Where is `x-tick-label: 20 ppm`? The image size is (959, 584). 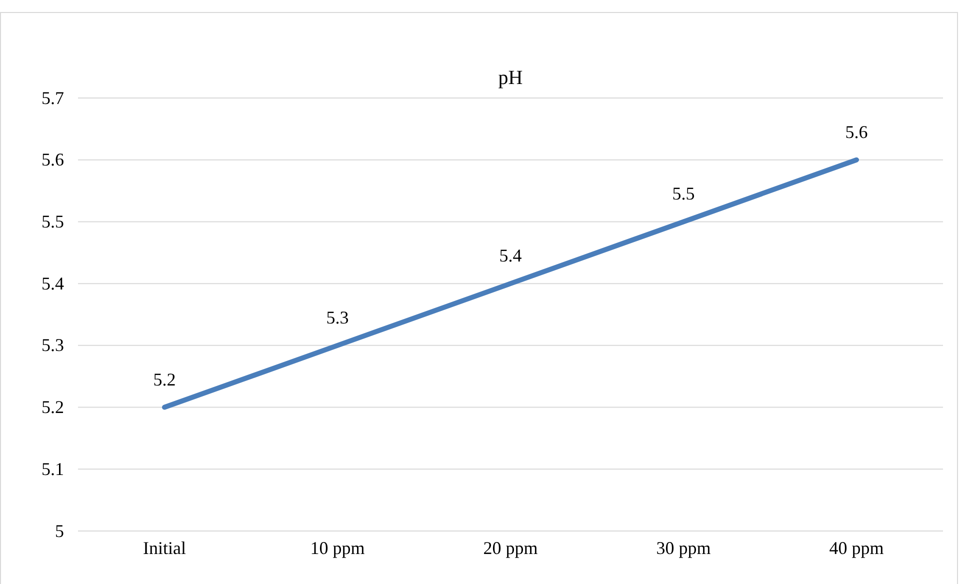 x-tick-label: 20 ppm is located at coordinates (510, 548).